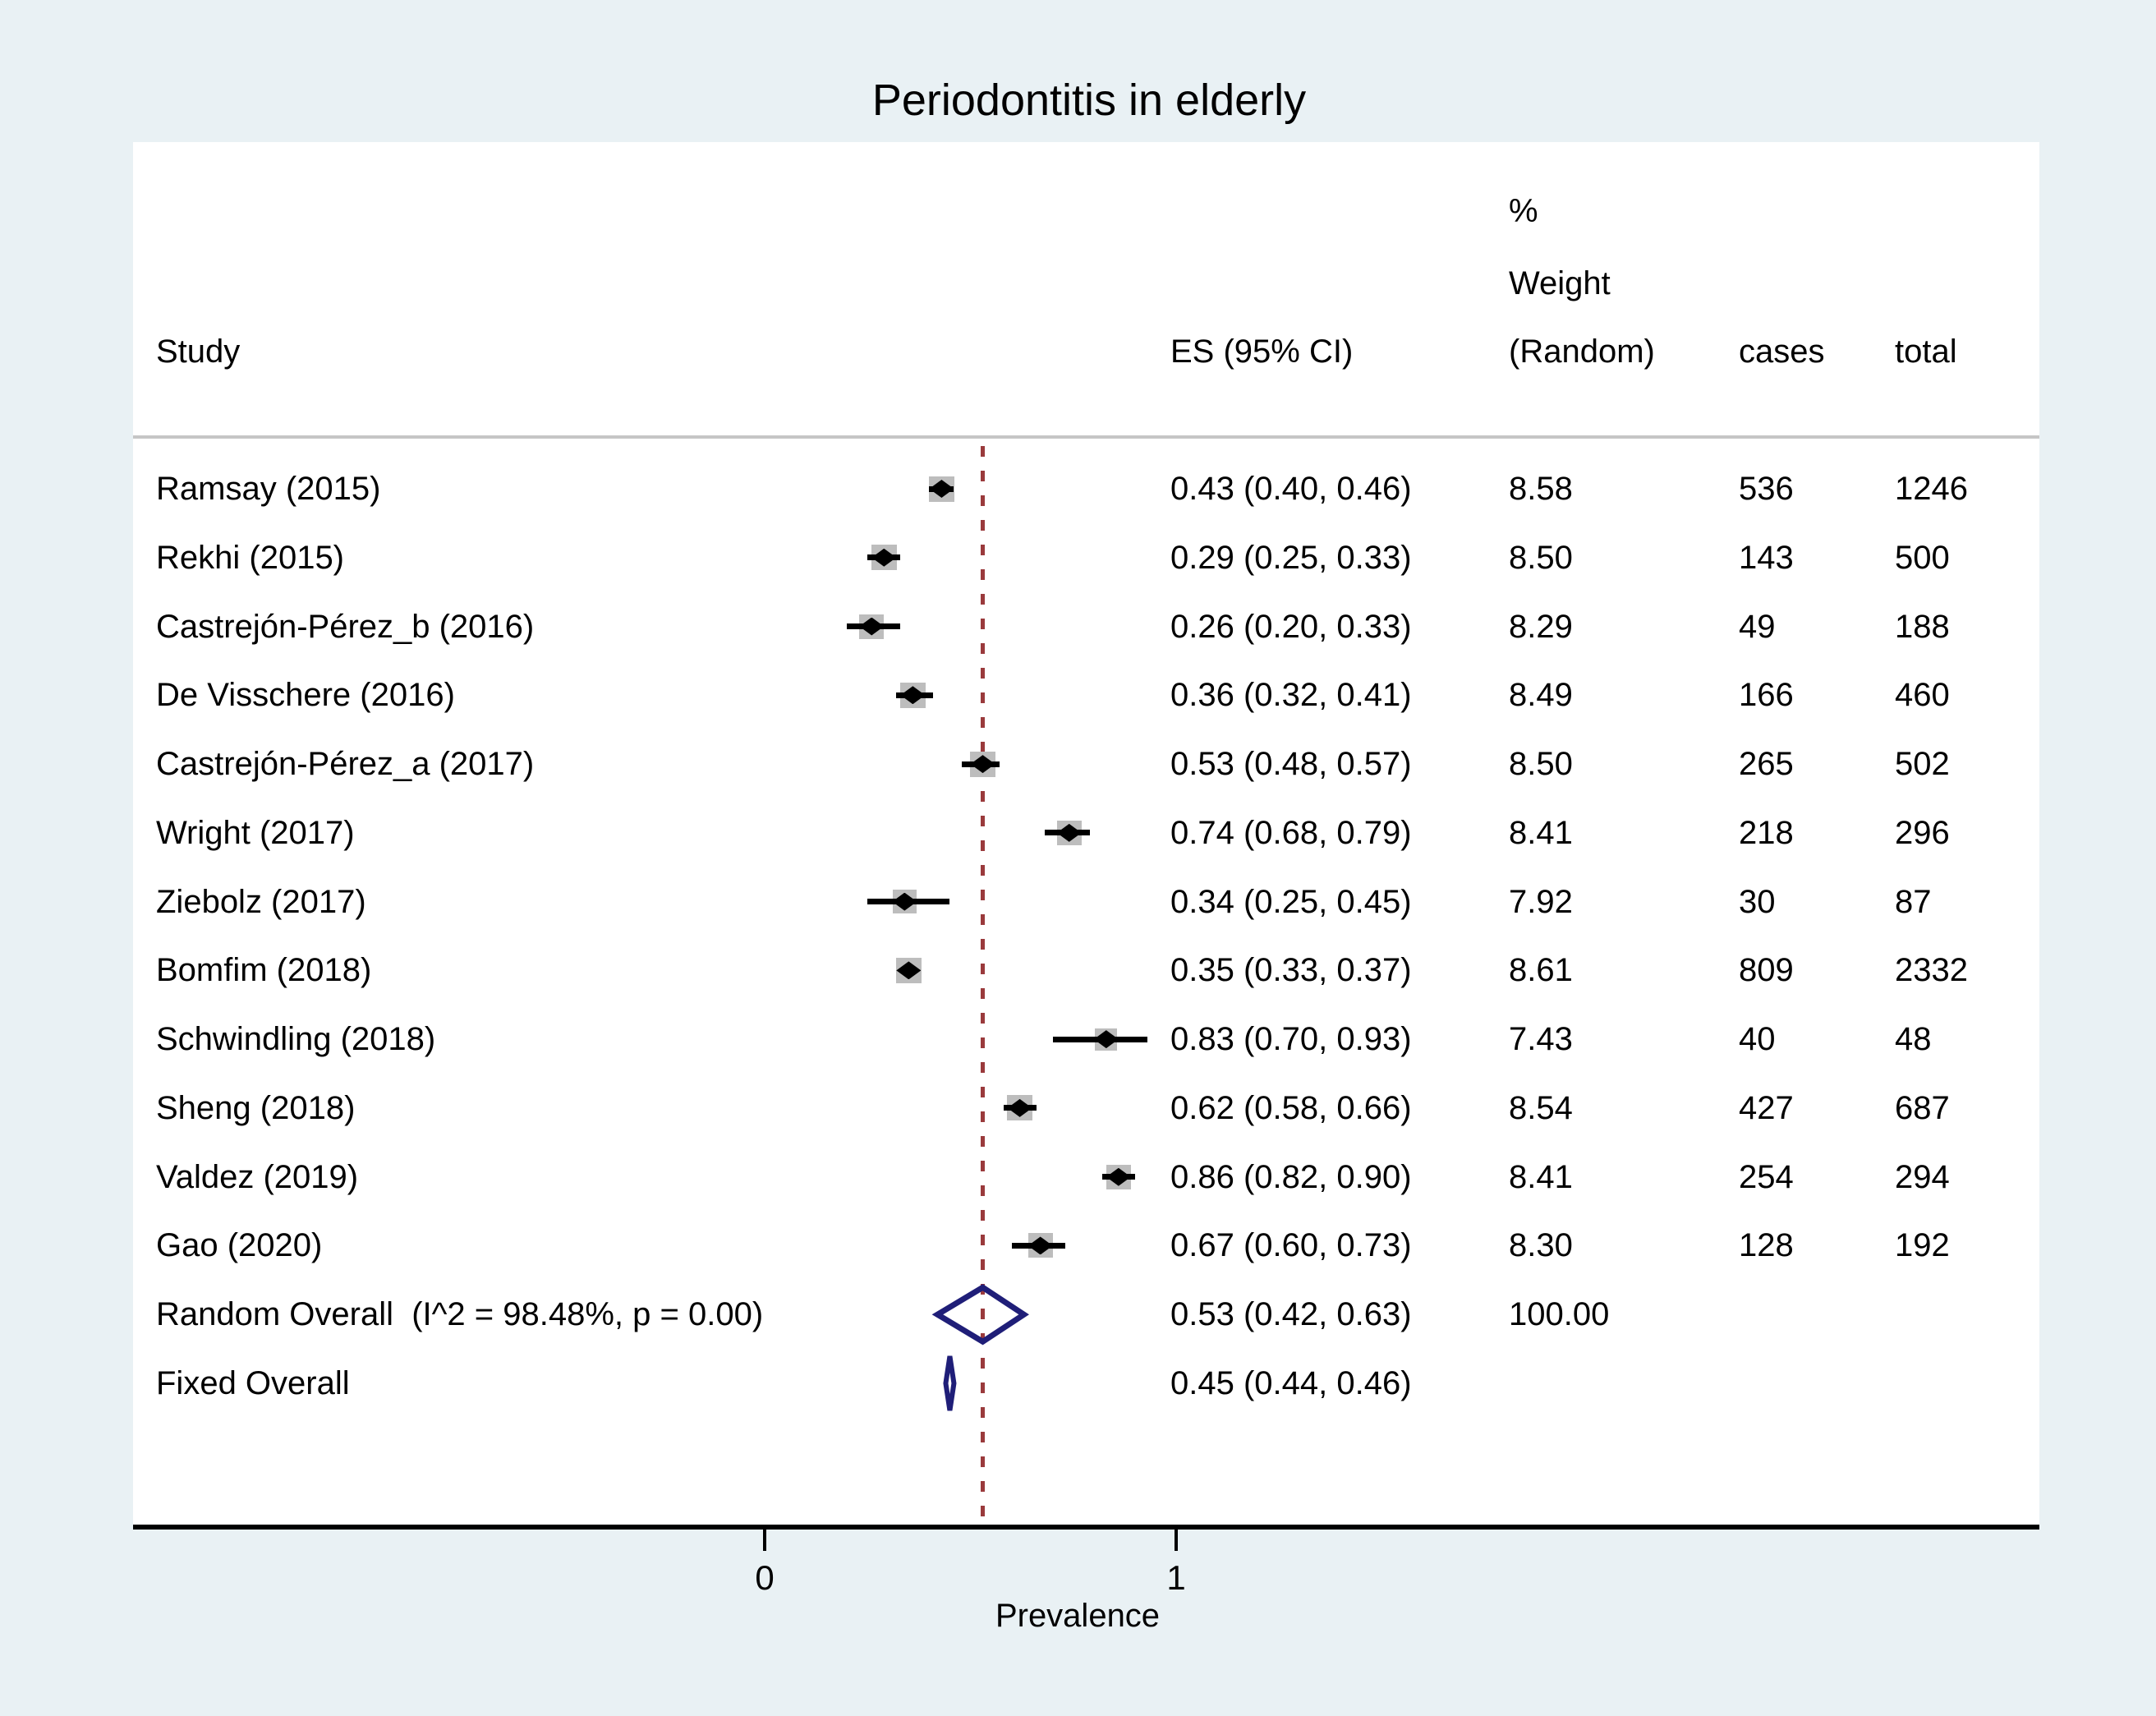 Image resolution: width=2156 pixels, height=1716 pixels. I want to click on es-ci-value: 0.53 (0.48, 0.57), so click(1291, 764).